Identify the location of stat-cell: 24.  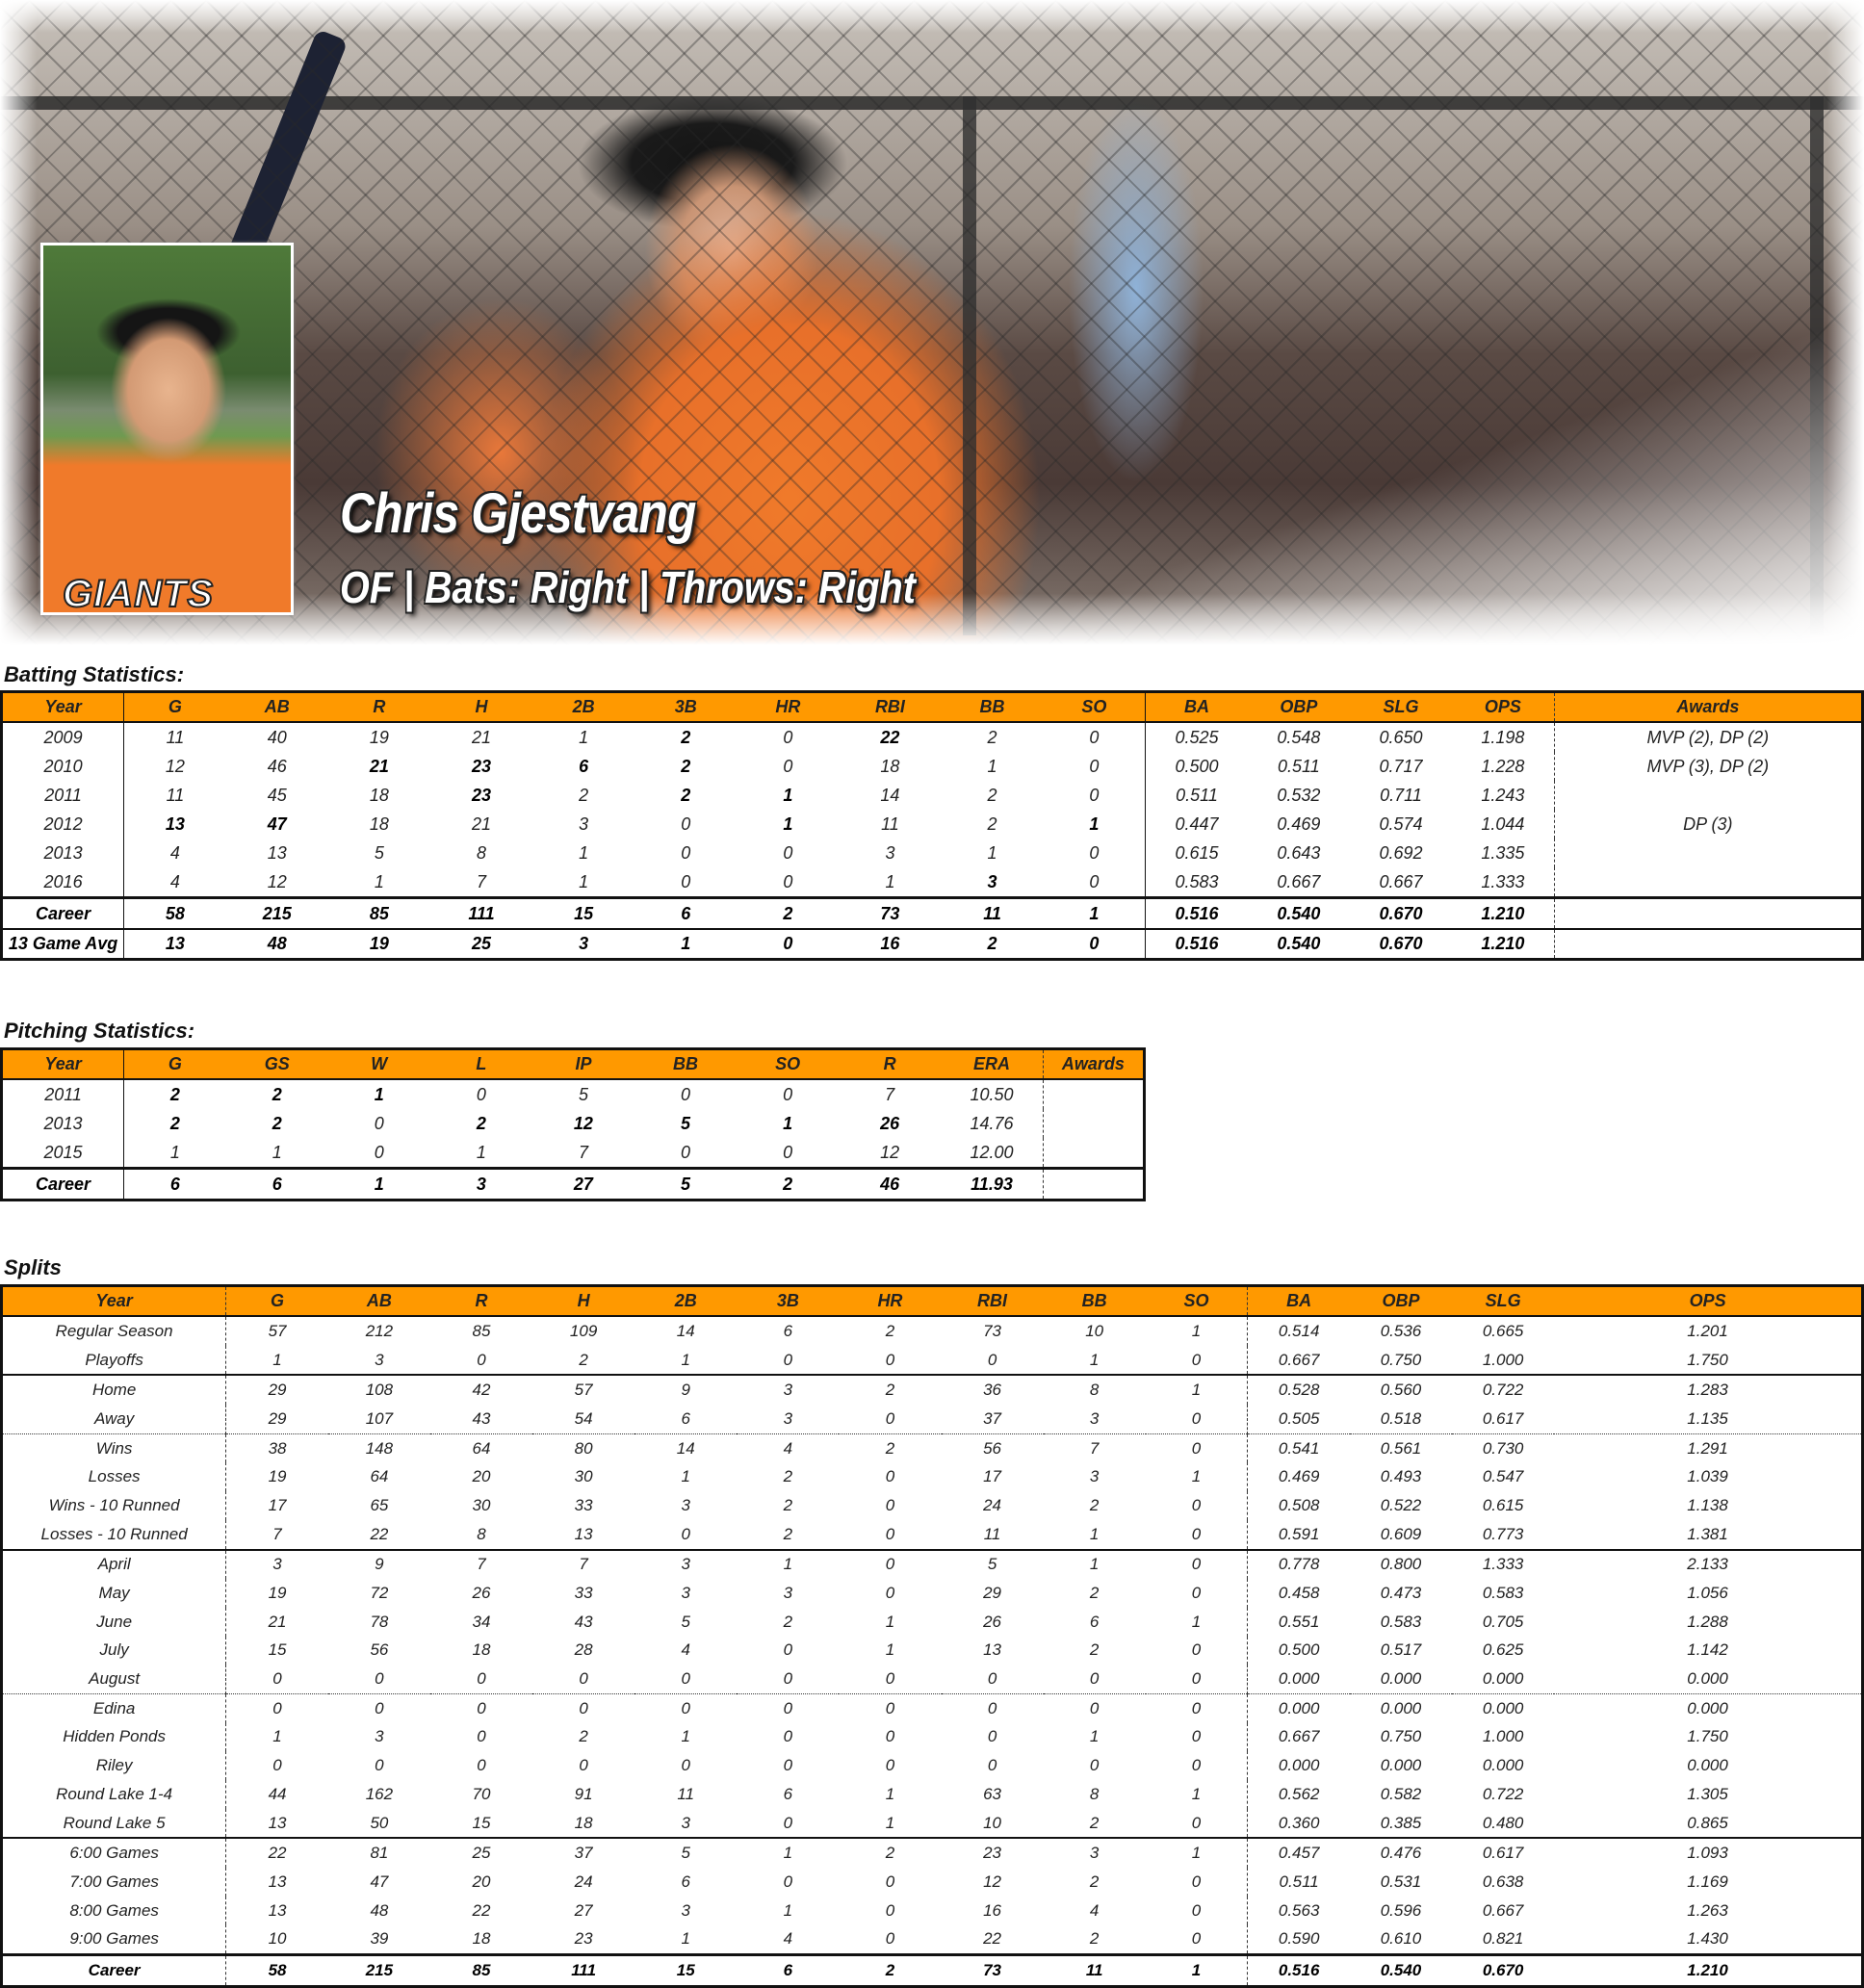
(583, 1881).